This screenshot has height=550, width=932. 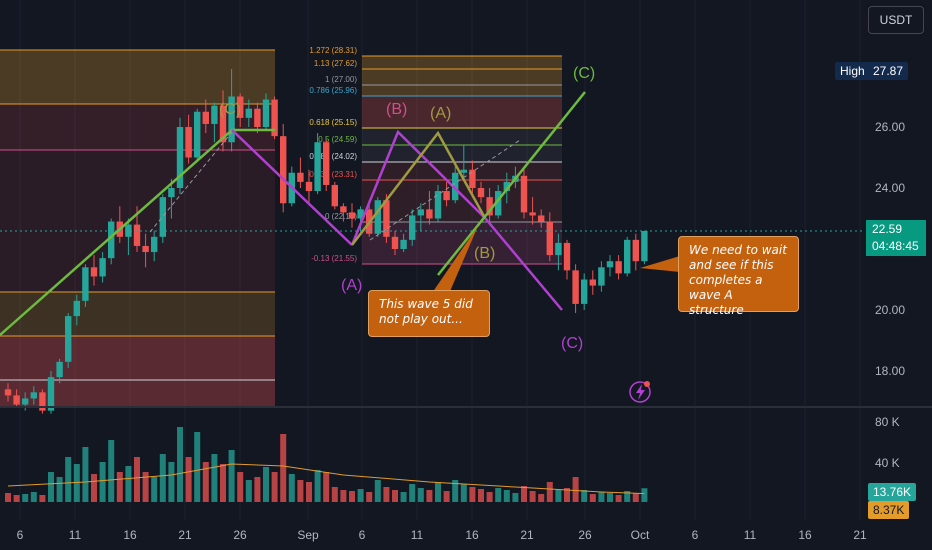 What do you see at coordinates (890, 188) in the screenshot?
I see `price-tick-label: 24.00` at bounding box center [890, 188].